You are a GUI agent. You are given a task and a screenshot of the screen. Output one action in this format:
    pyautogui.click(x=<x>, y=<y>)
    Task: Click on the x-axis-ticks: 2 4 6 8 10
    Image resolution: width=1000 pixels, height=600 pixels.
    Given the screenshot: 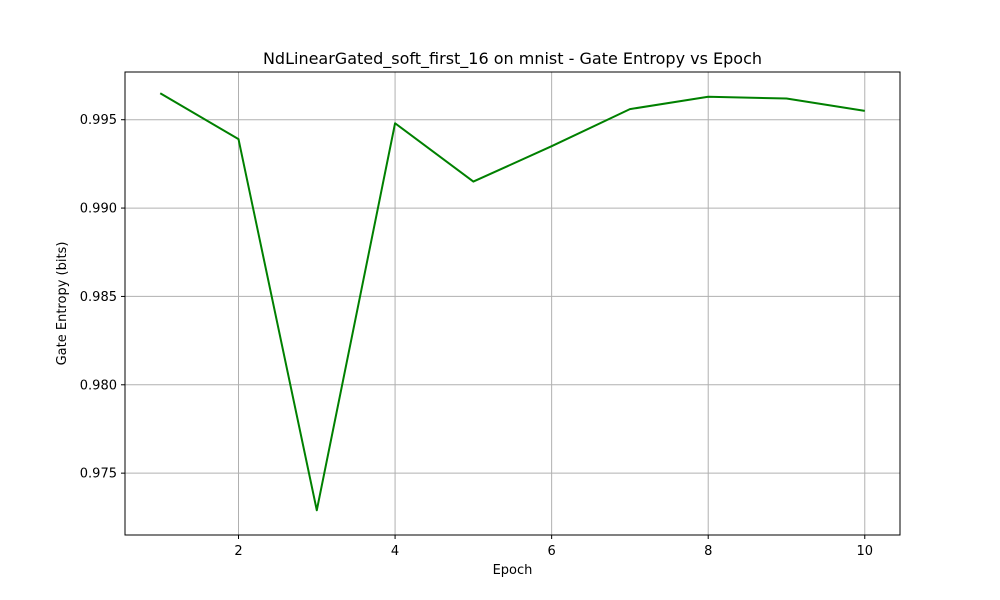 What is the action you would take?
    pyautogui.click(x=553, y=547)
    